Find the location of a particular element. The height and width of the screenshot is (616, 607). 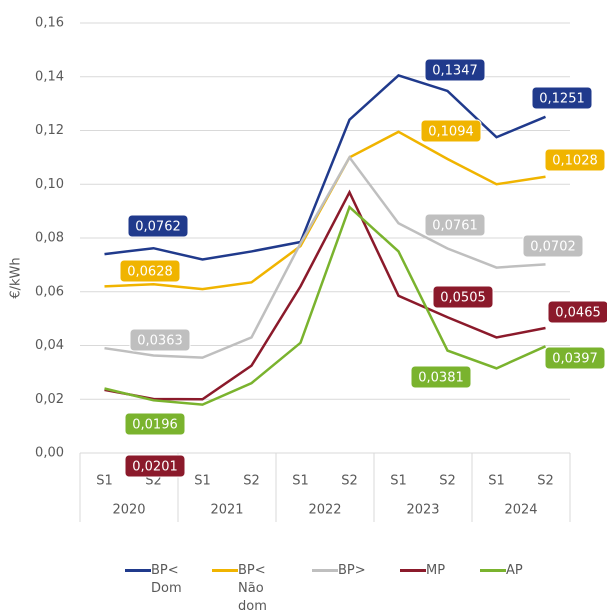

x-group-label: 2023 is located at coordinates (422, 510).